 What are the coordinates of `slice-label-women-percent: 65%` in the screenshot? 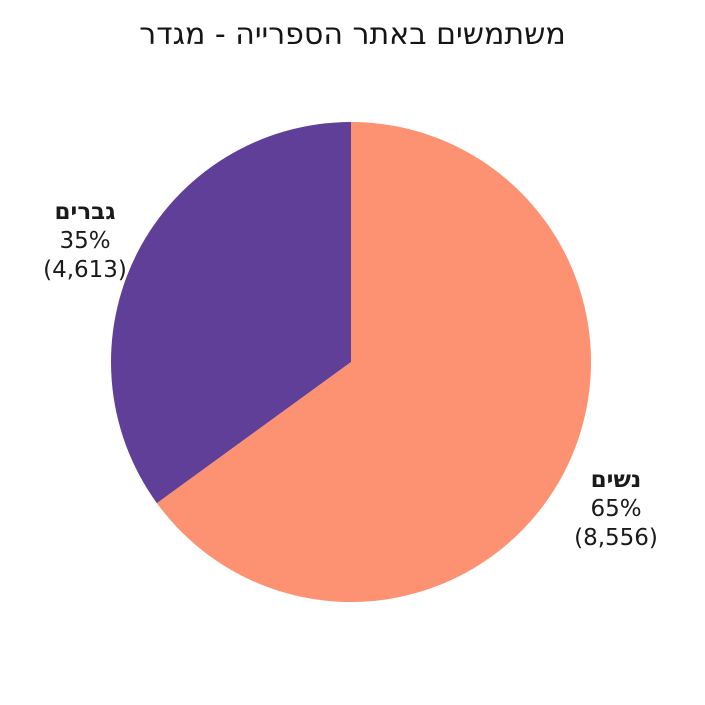 It's located at (616, 509).